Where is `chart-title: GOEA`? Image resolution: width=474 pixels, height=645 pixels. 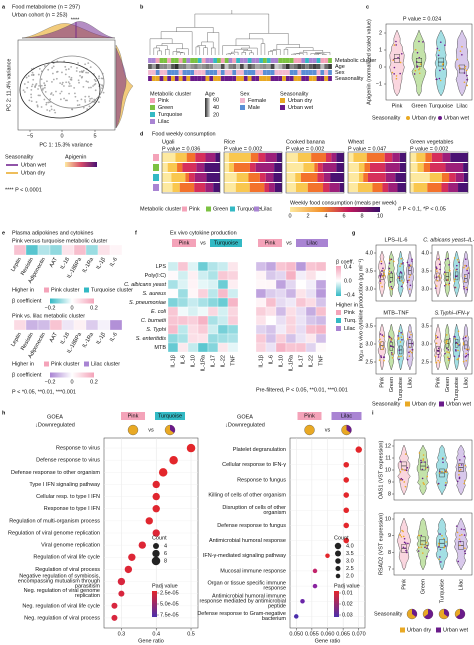
chart-title: GOEA is located at coordinates (245, 417).